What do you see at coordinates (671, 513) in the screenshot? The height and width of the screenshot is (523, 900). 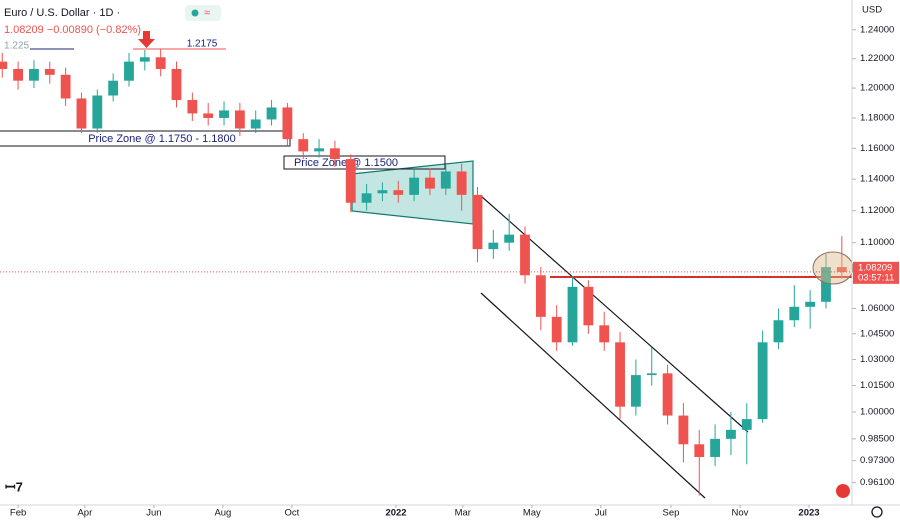 I see `x-tick-label: Sep` at bounding box center [671, 513].